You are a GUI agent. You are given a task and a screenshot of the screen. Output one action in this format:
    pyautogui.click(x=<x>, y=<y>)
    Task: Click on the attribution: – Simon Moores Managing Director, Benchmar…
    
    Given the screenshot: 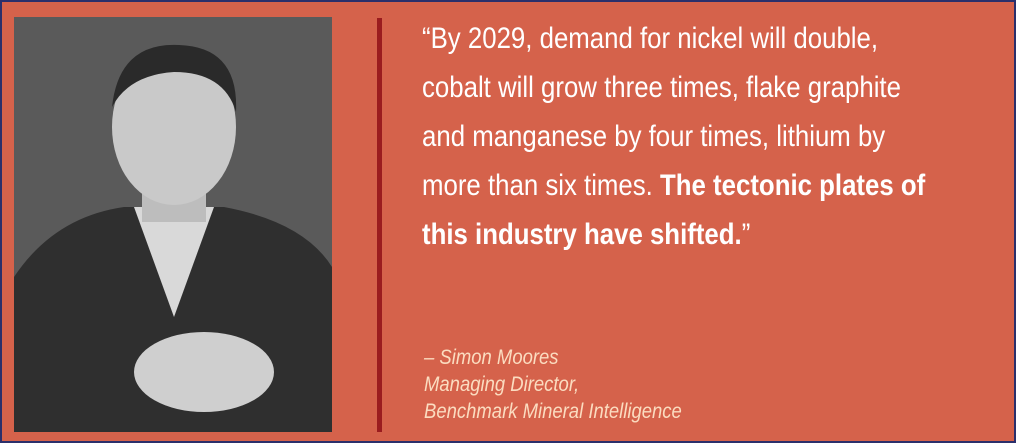 What is the action you would take?
    pyautogui.click(x=553, y=384)
    